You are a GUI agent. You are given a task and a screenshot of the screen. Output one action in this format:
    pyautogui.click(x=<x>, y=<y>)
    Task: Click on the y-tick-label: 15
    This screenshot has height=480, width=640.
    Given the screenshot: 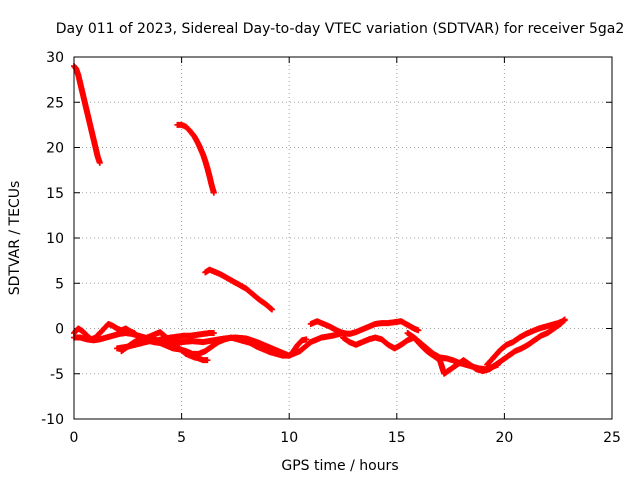 What is the action you would take?
    pyautogui.click(x=55, y=194)
    